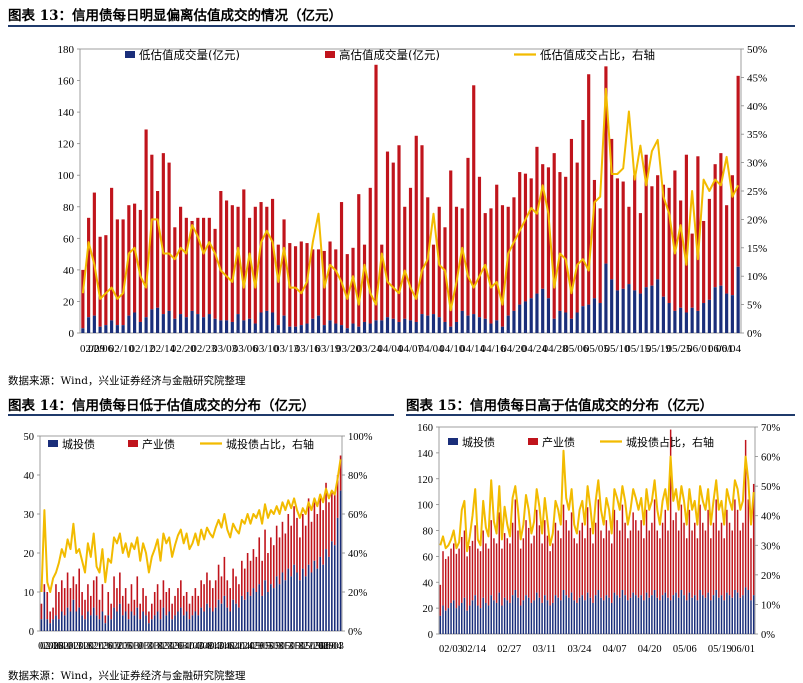  I want to click on c14-x-tick-label-19: 04/21, so click(231, 646).